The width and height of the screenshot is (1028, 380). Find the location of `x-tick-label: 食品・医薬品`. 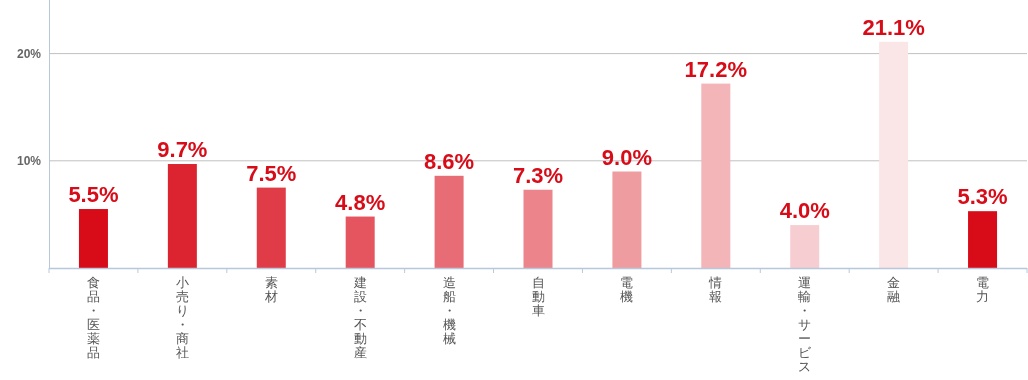

x-tick-label: 食品・医薬品 is located at coordinates (93, 317).